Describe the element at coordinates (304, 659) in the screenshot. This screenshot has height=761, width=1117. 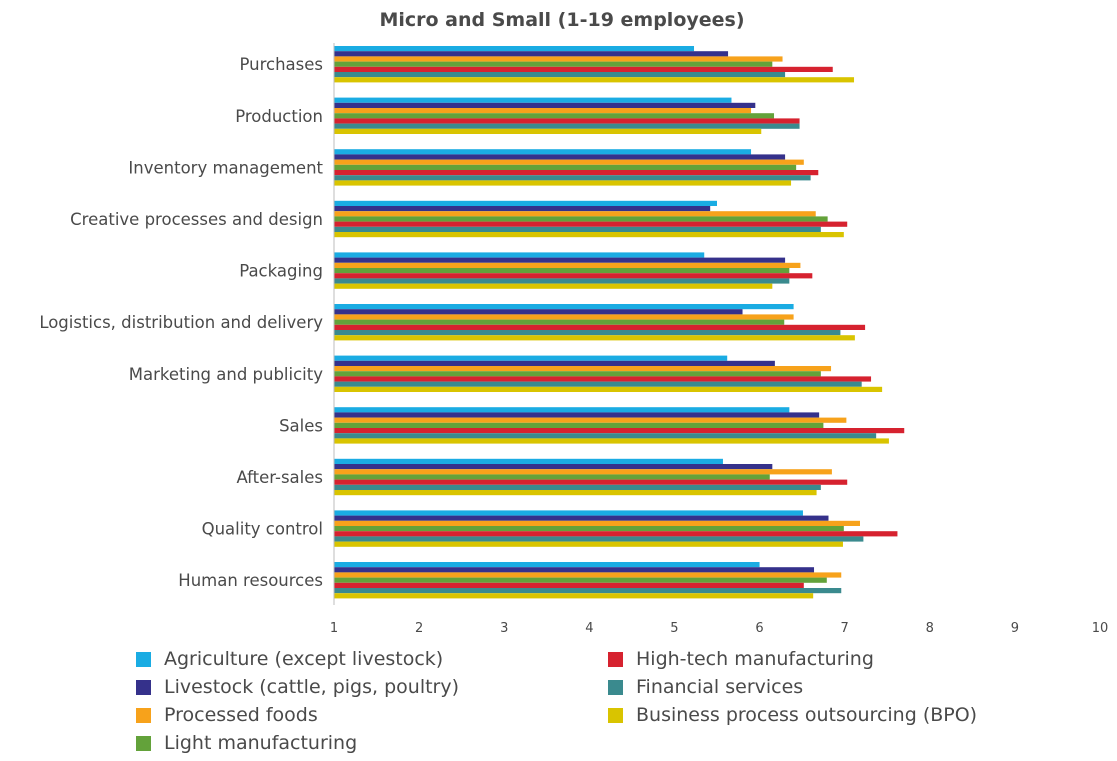
I see `legend-label: Agriculture (except livestock)` at that location.